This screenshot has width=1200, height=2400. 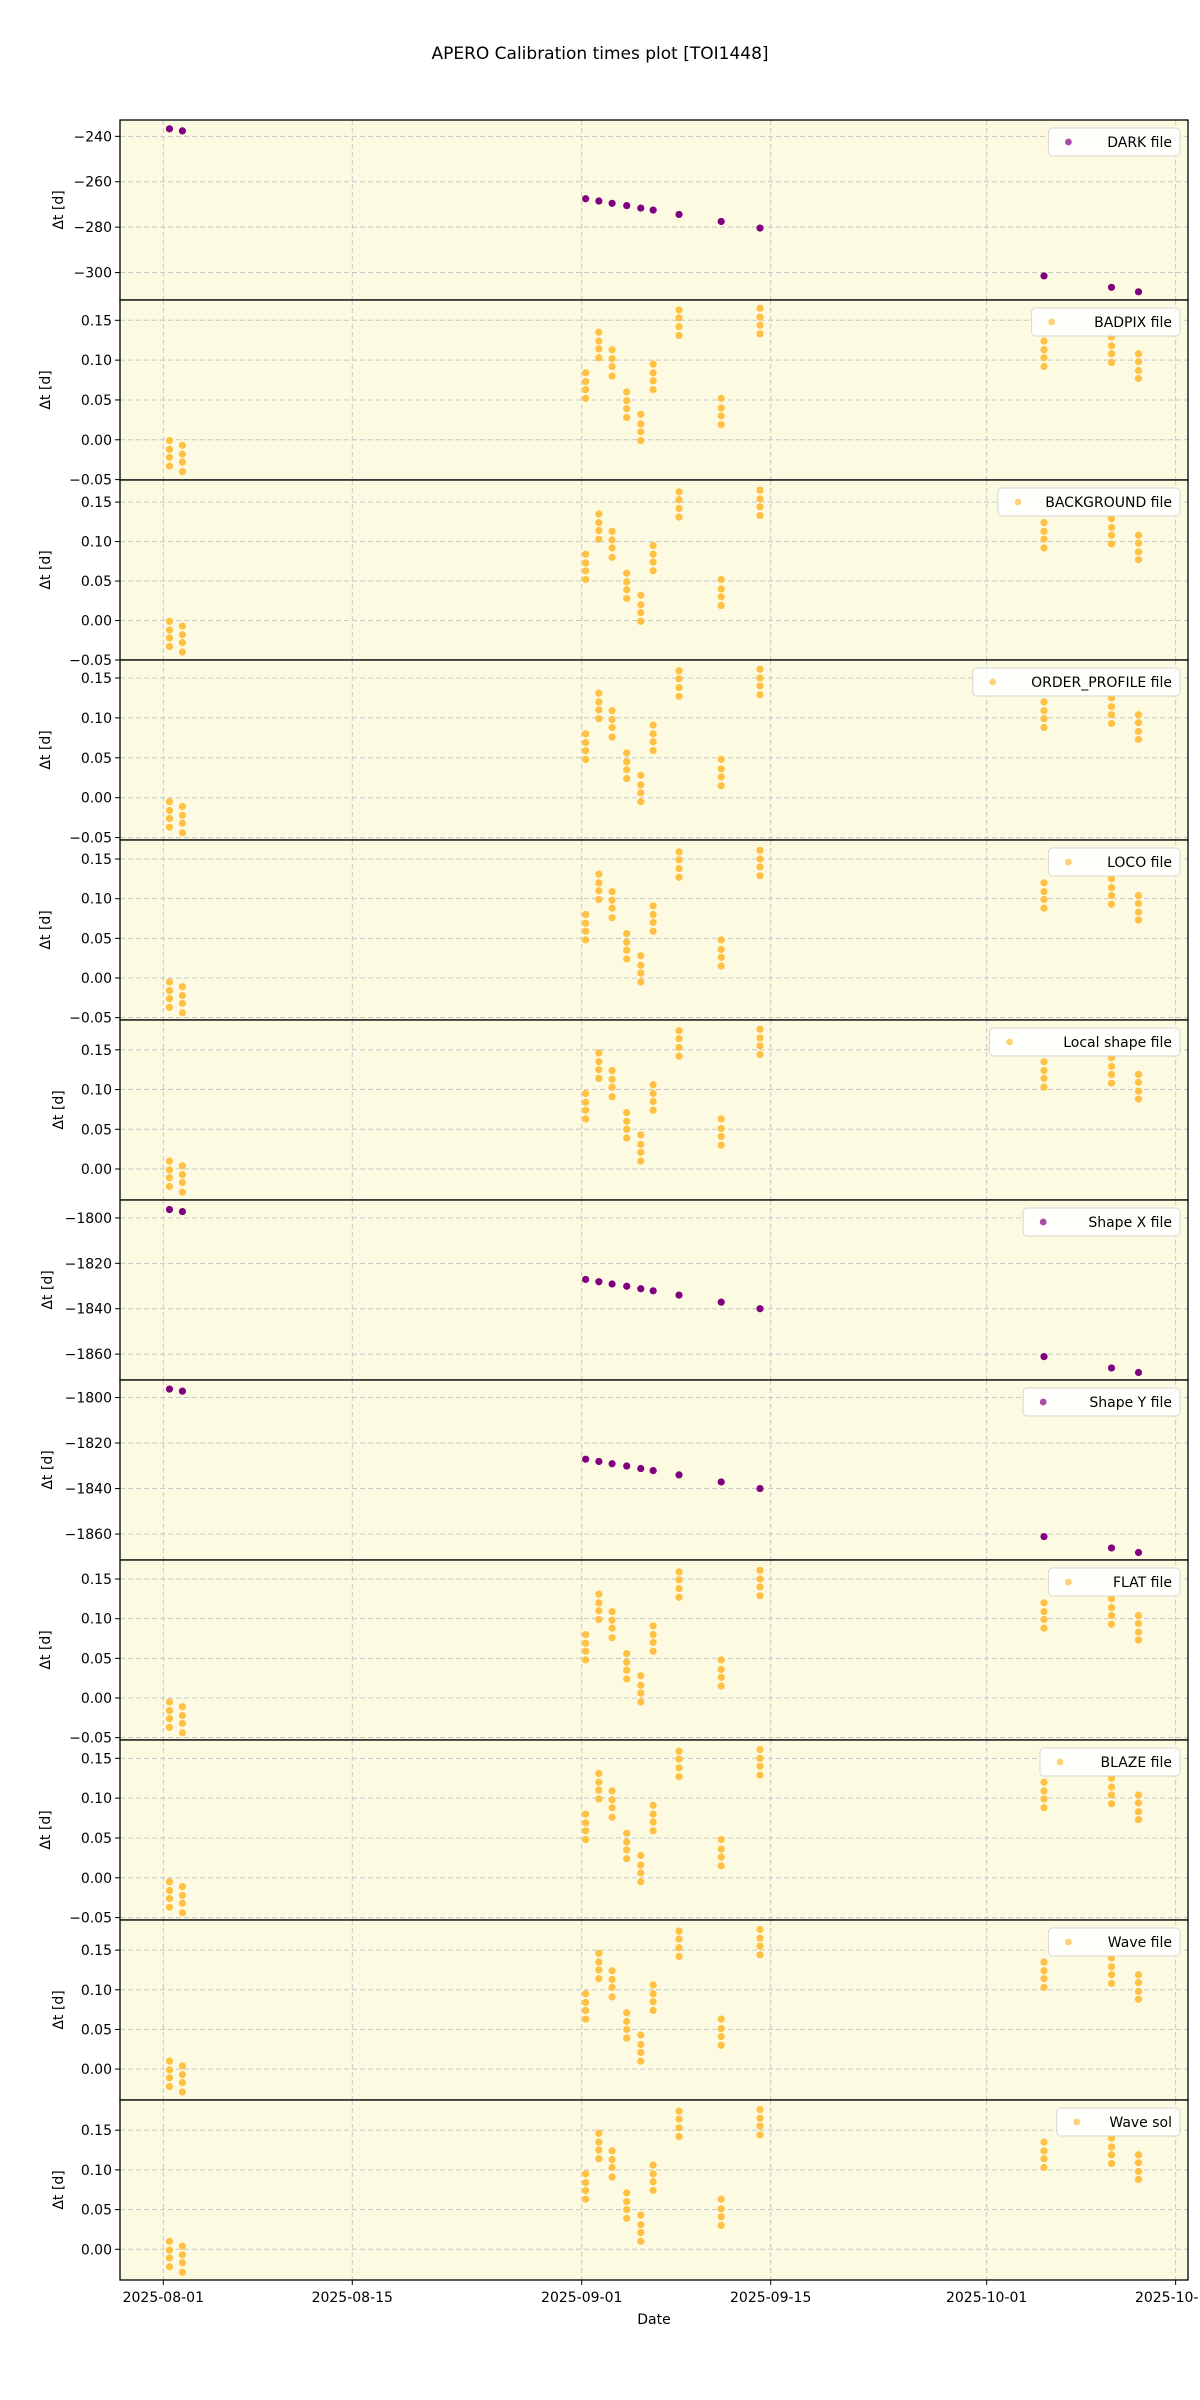 I want to click on y-tick-label: 0.10, so click(x=96, y=900).